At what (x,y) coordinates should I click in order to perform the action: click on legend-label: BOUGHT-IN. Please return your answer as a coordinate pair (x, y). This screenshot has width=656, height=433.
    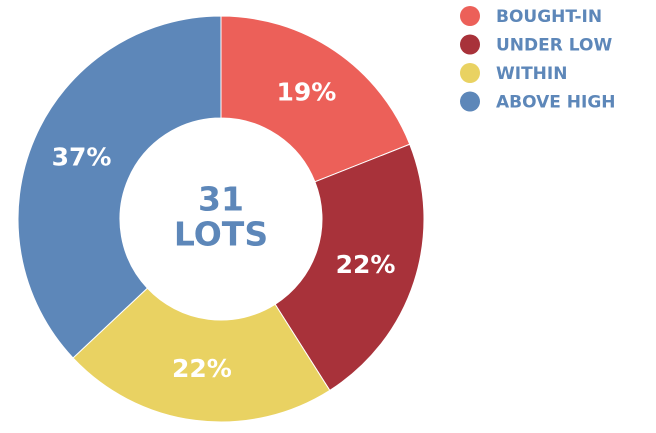
    Looking at the image, I should click on (549, 17).